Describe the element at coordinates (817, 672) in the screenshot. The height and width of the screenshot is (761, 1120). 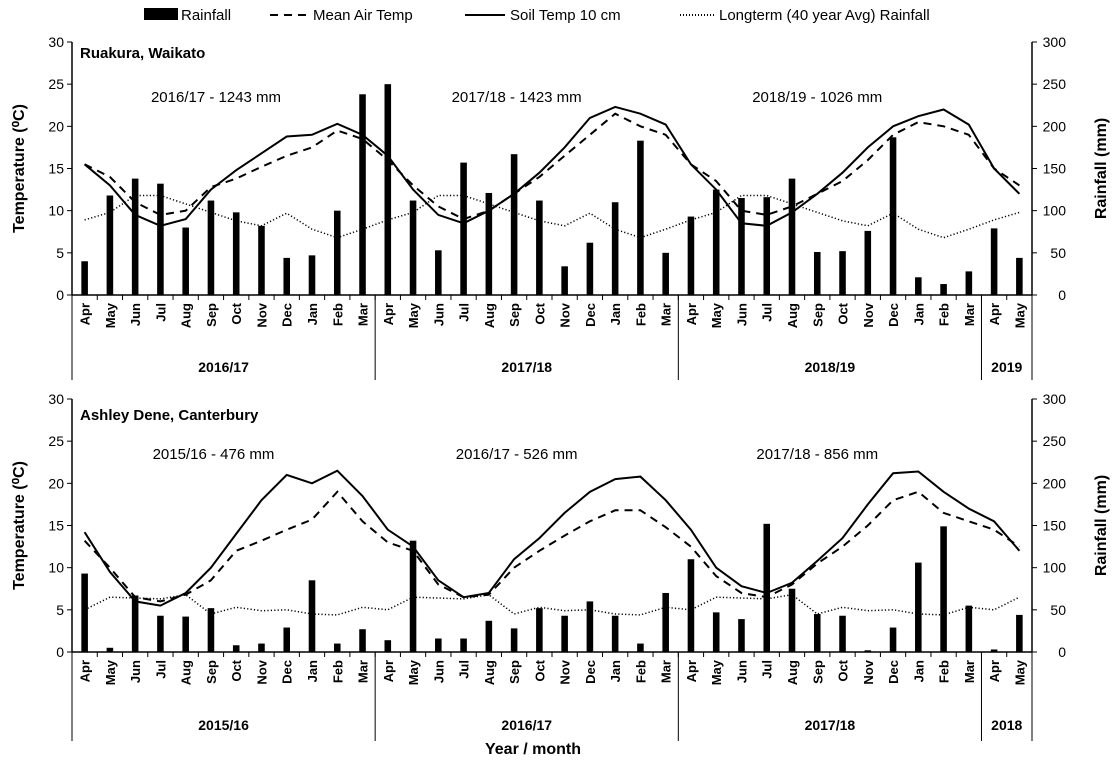
I see `month-label: Sep` at that location.